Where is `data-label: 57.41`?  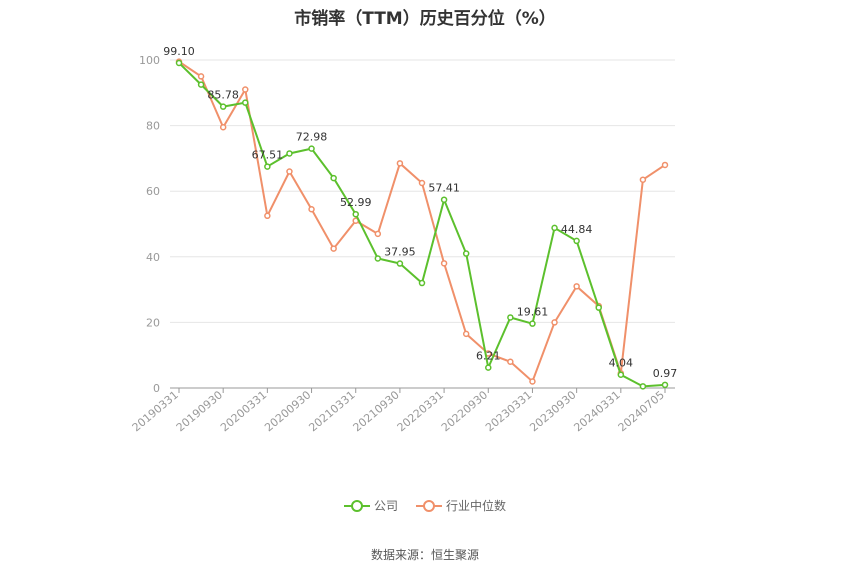 data-label: 57.41 is located at coordinates (444, 188).